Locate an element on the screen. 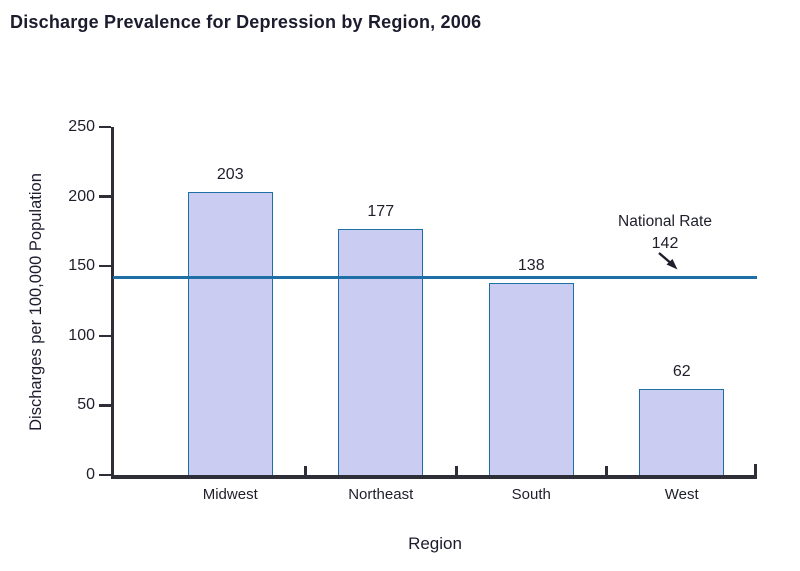  reference-line is located at coordinates (435, 277).